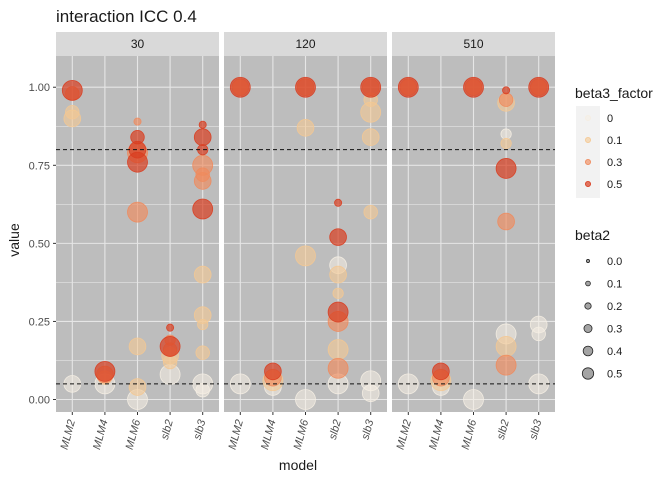  I want to click on y-axis: 0.00 0.25 0.50 0.75 1.00, so click(42, 244).